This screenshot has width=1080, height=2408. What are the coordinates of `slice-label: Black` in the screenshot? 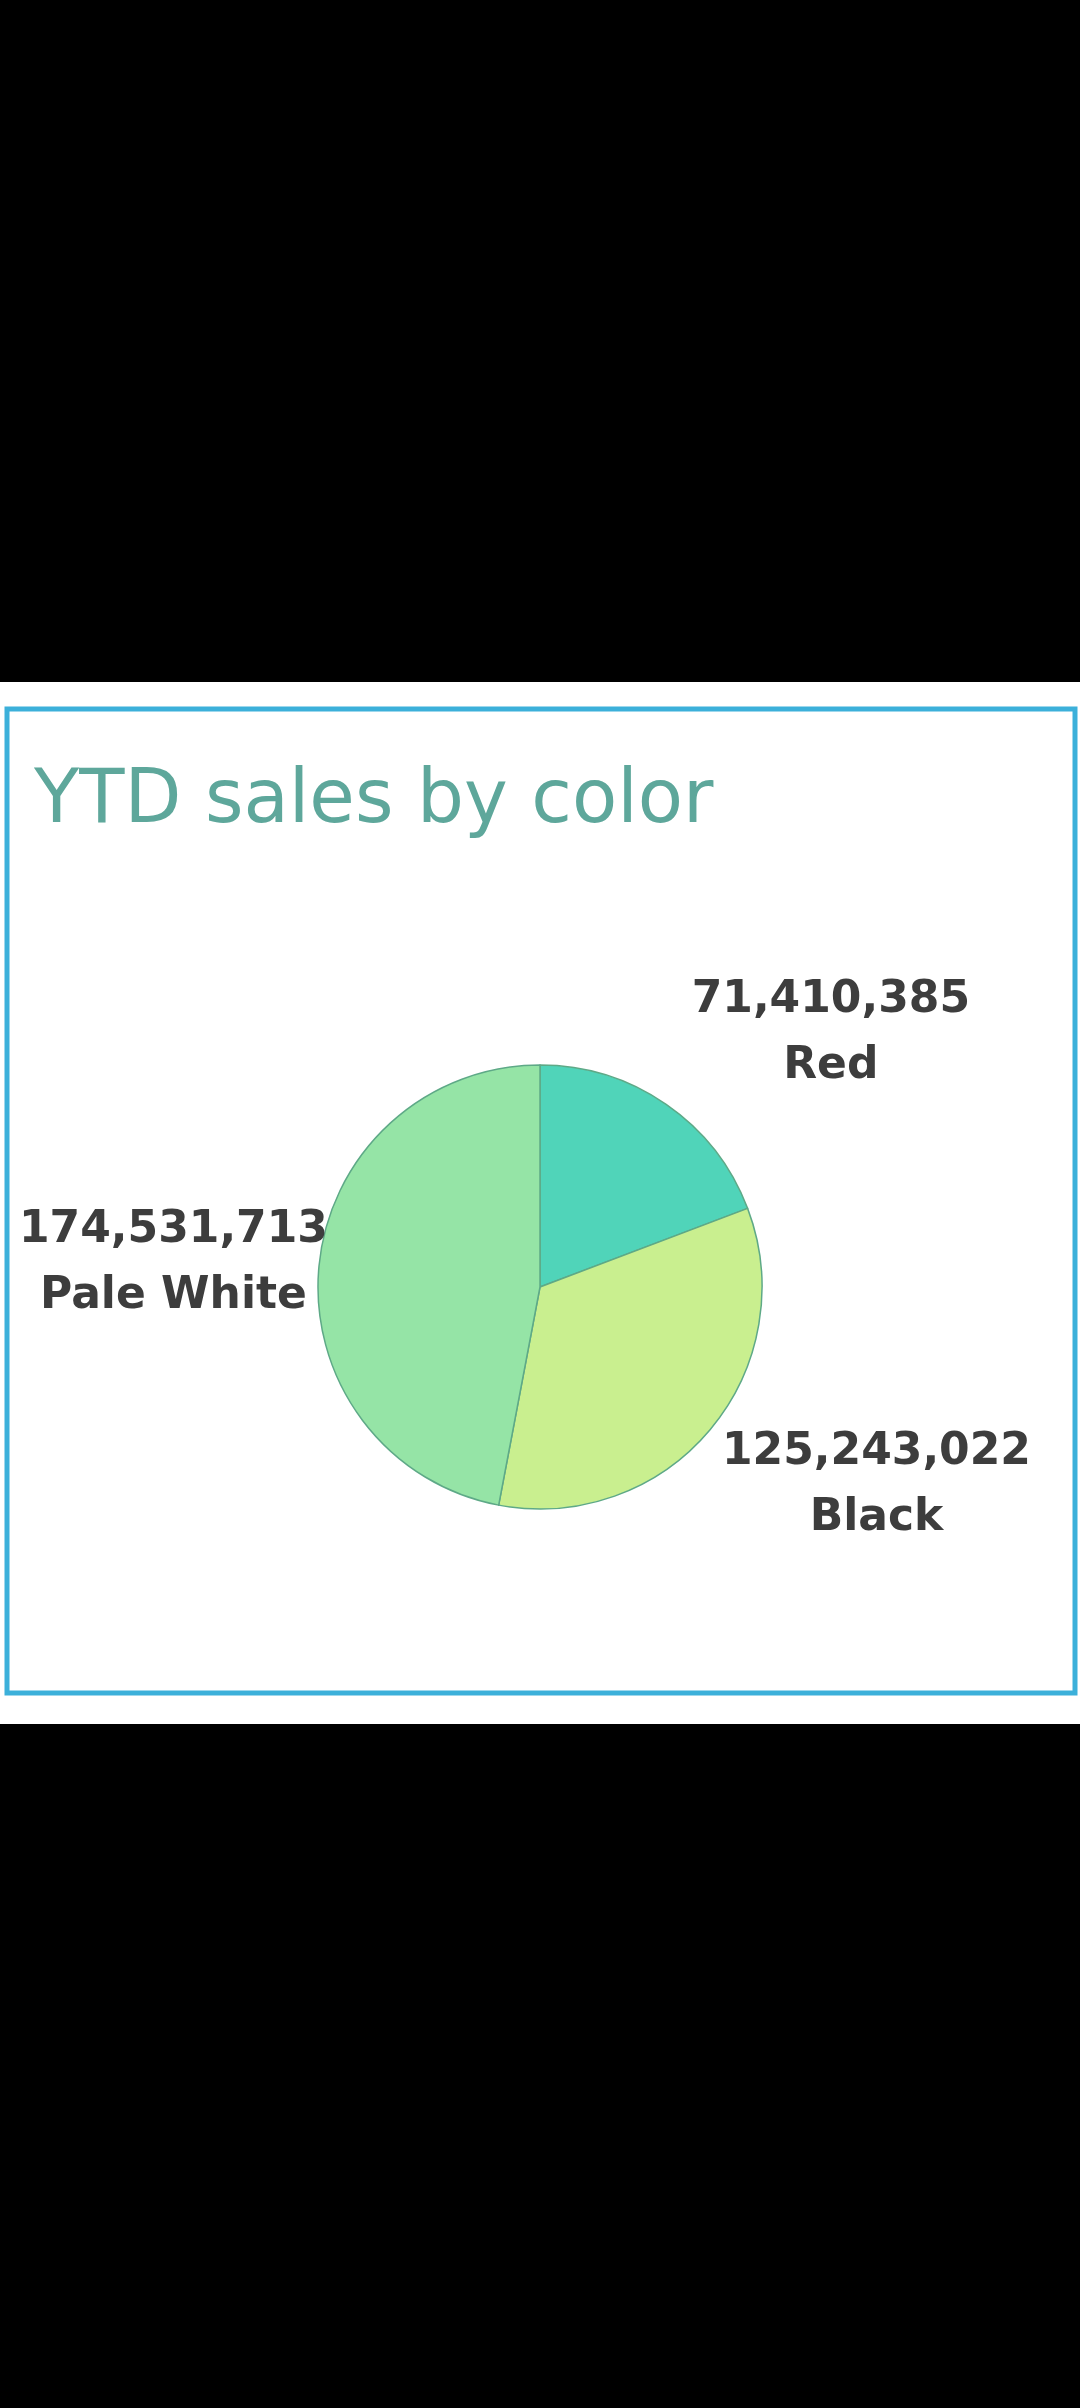 It's located at (877, 1514).